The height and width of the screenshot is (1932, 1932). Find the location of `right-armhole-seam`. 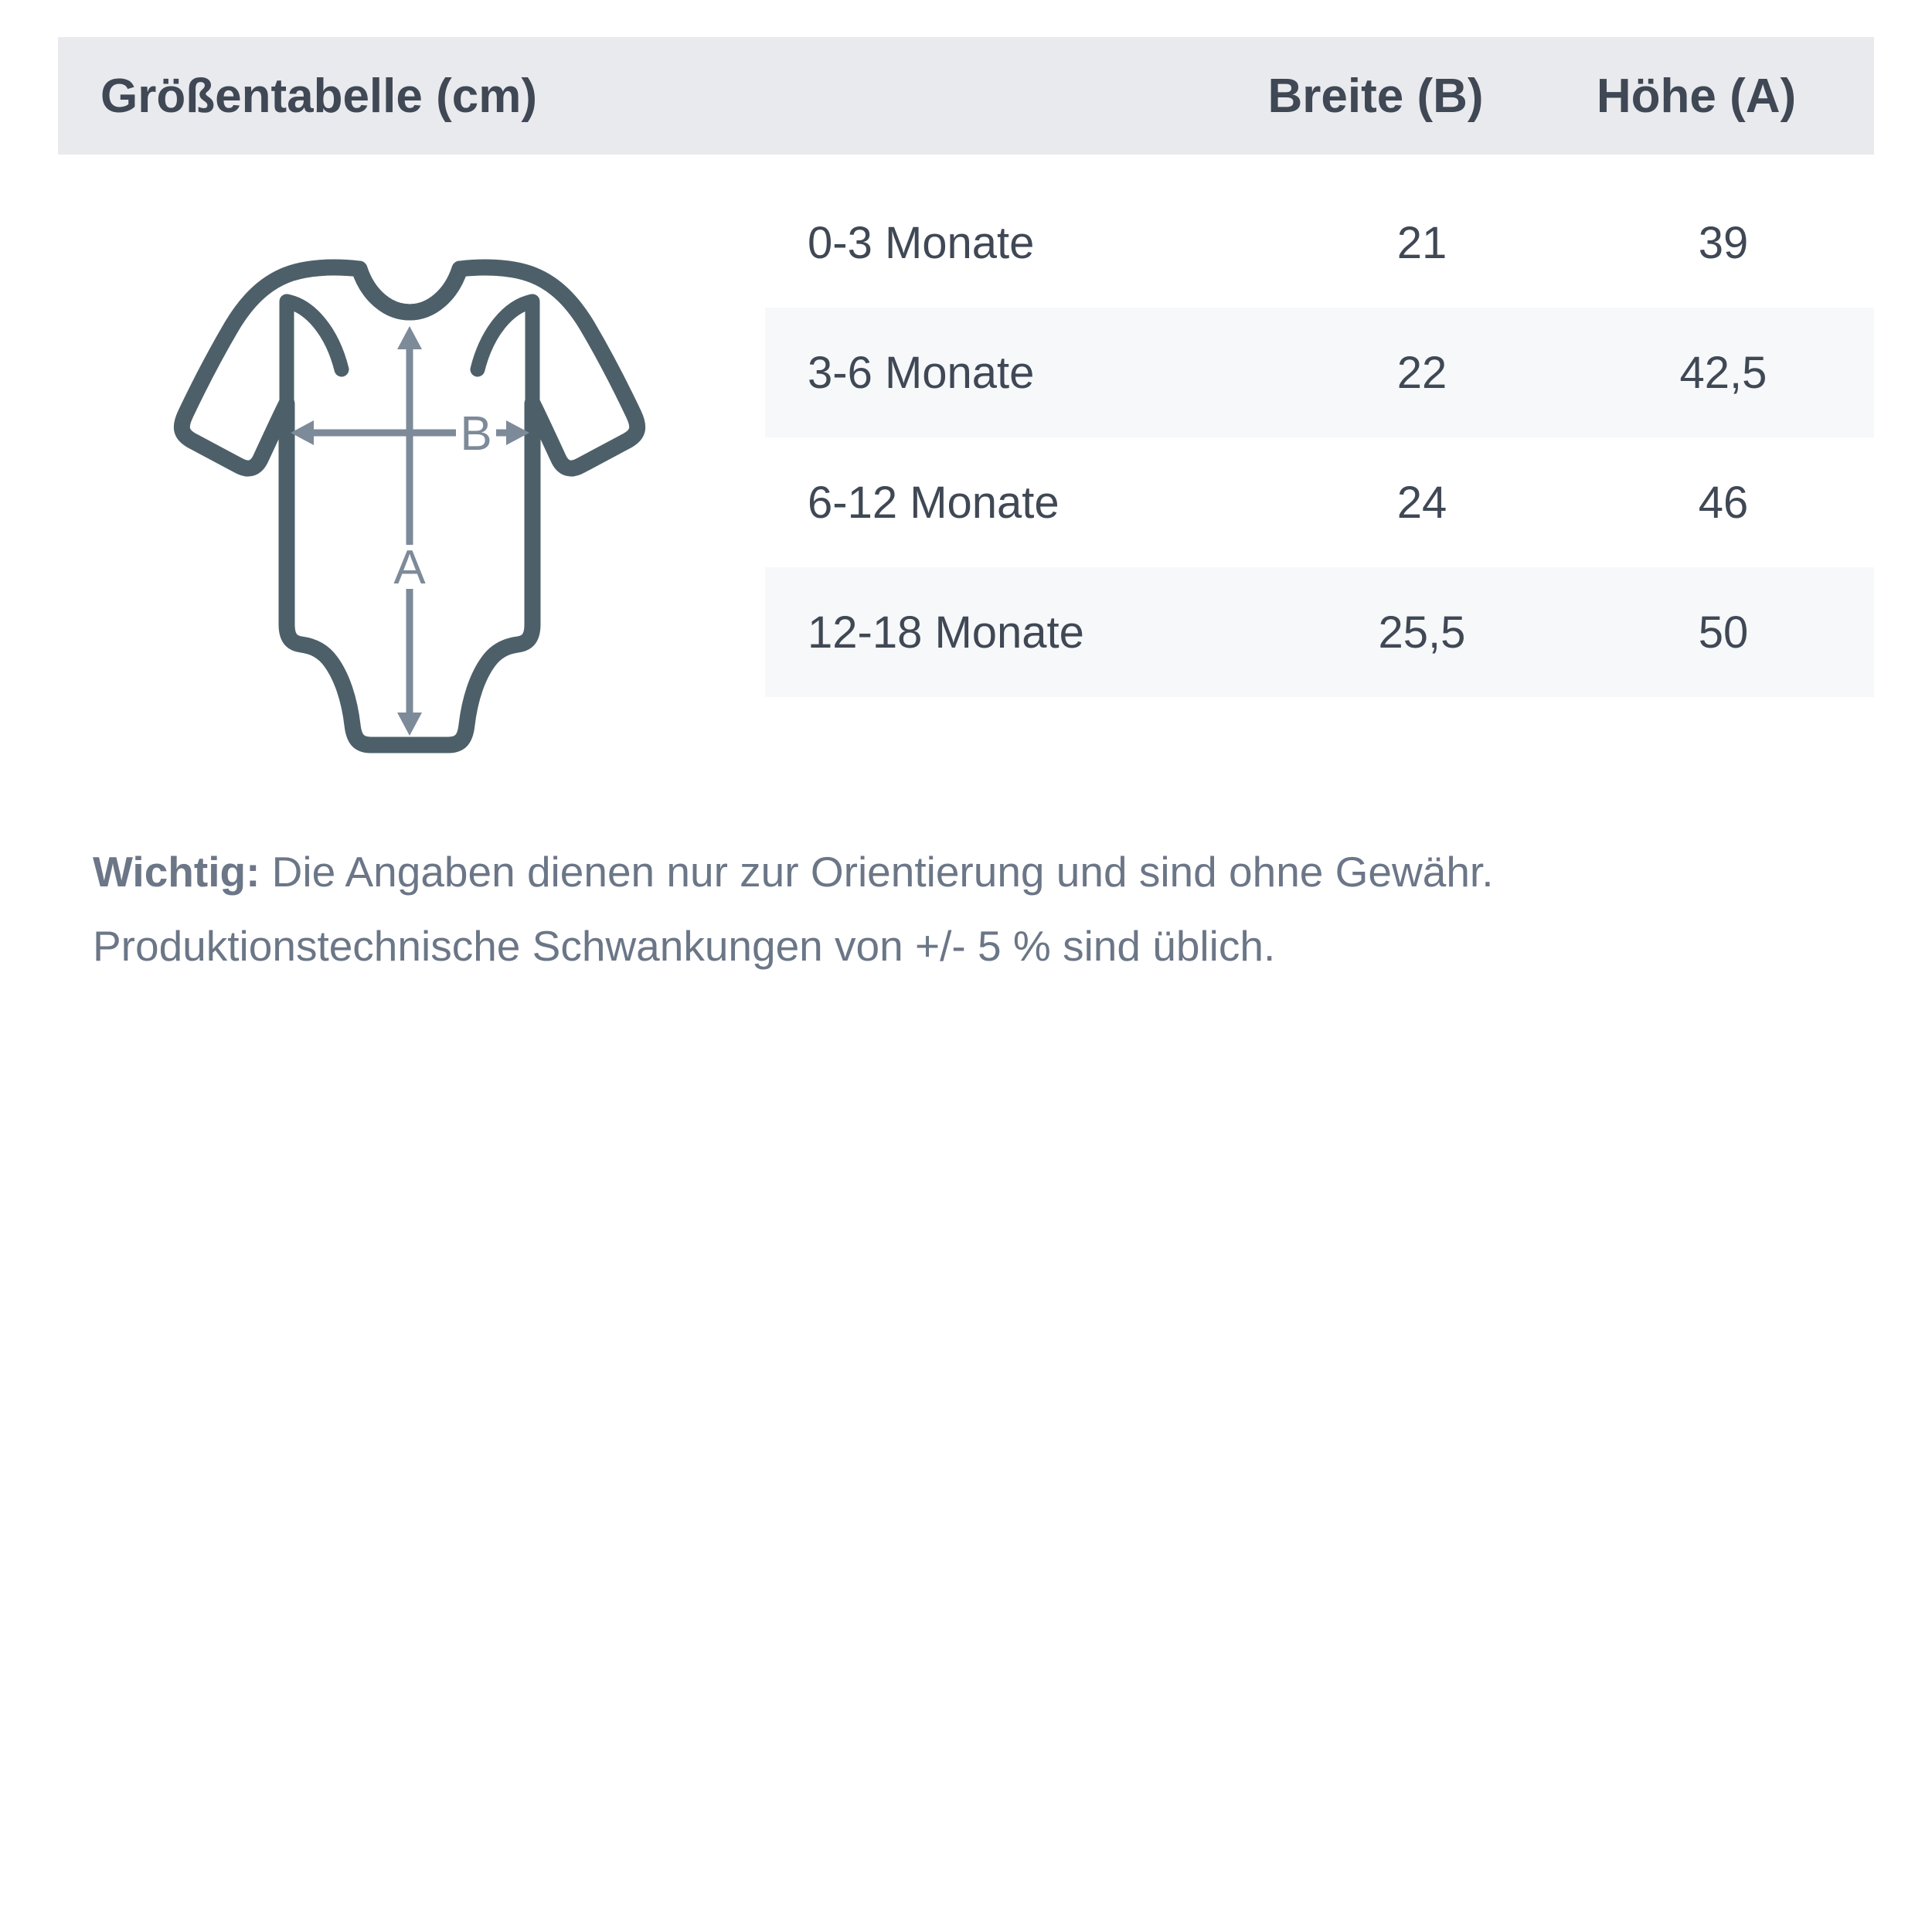

right-armhole-seam is located at coordinates (505, 353).